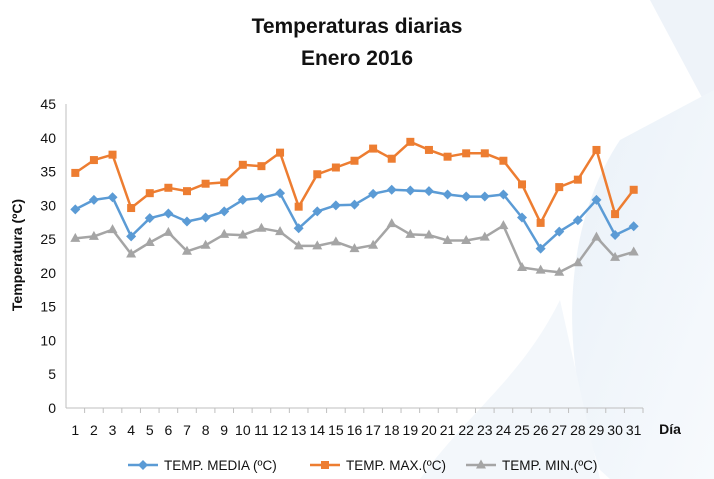 The height and width of the screenshot is (479, 714). I want to click on legend-entry: TEMP. MIN.(ºC), so click(531, 465).